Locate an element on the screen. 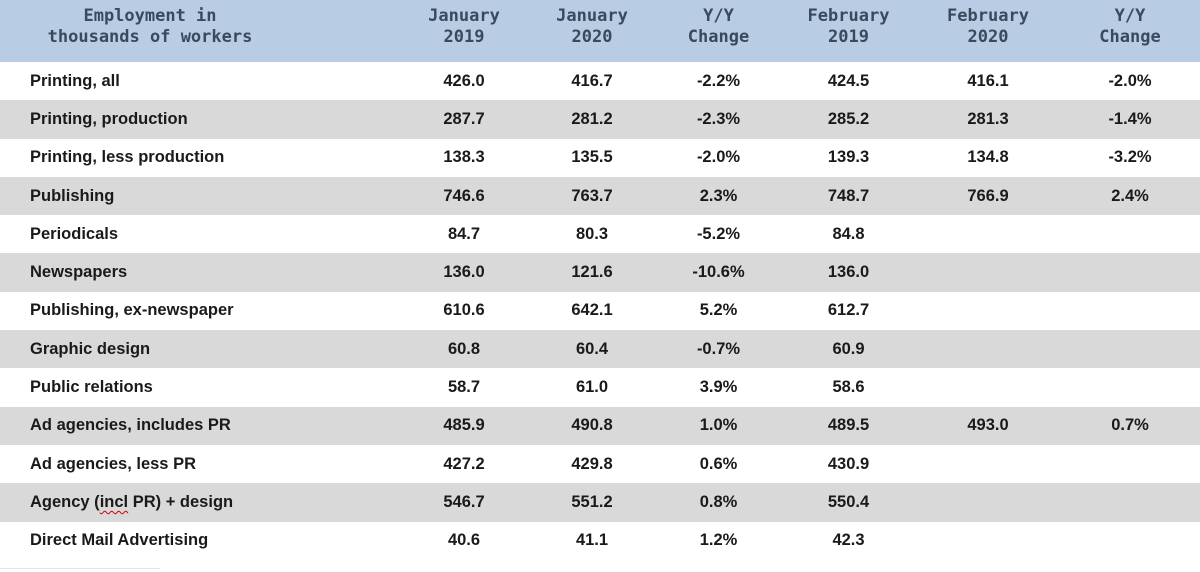 Image resolution: width=1200 pixels, height=572 pixels. row-label: Graphic design is located at coordinates (200, 349).